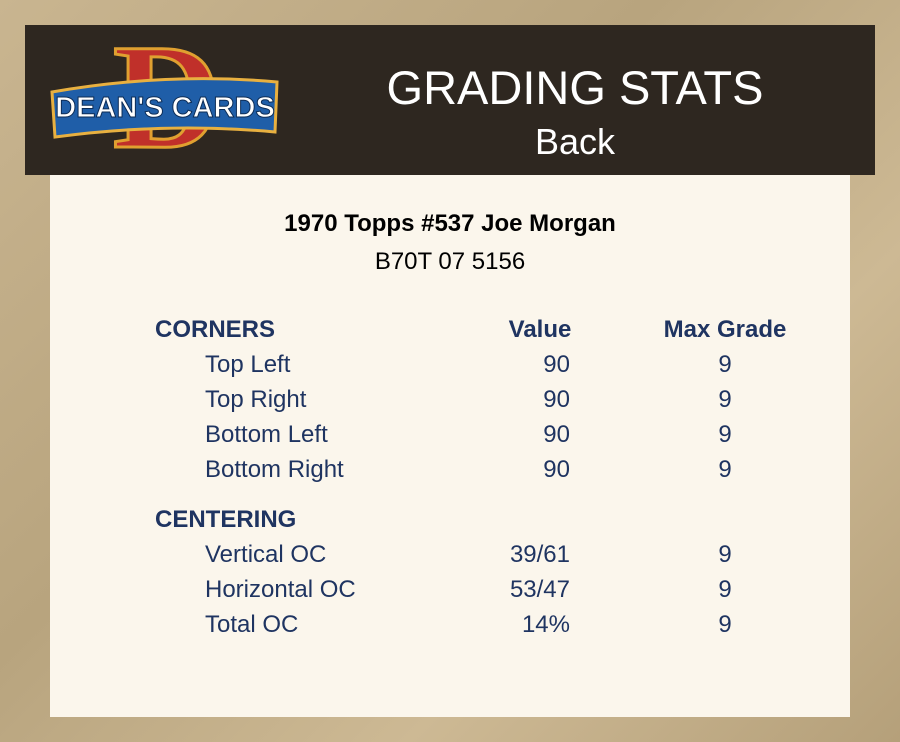  What do you see at coordinates (575, 141) in the screenshot?
I see `subtitle: Back` at bounding box center [575, 141].